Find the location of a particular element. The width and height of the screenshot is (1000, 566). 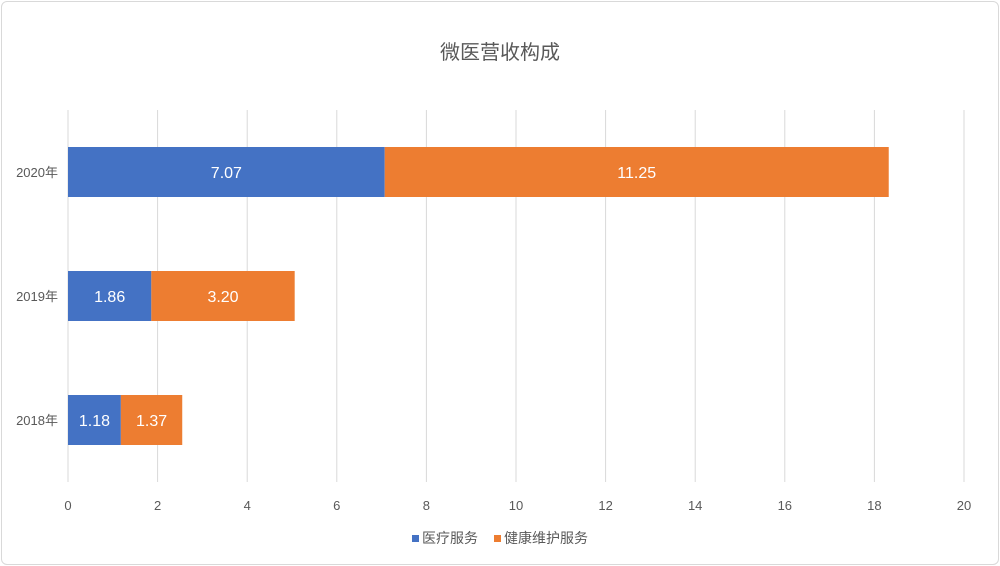

legend-item: 医疗服务 is located at coordinates (445, 538).